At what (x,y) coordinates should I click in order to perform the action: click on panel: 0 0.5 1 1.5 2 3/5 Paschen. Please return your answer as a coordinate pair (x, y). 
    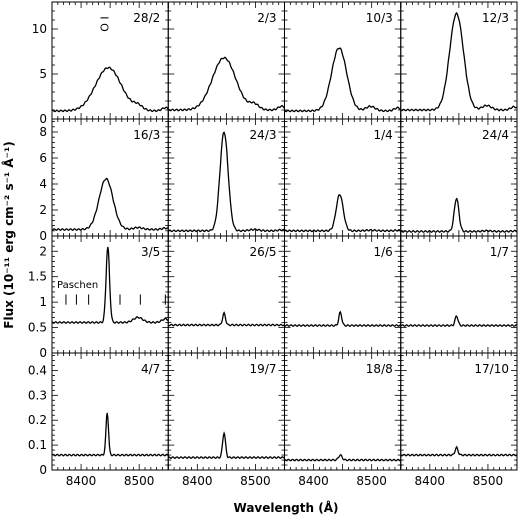
    Looking at the image, I should click on (98, 297).